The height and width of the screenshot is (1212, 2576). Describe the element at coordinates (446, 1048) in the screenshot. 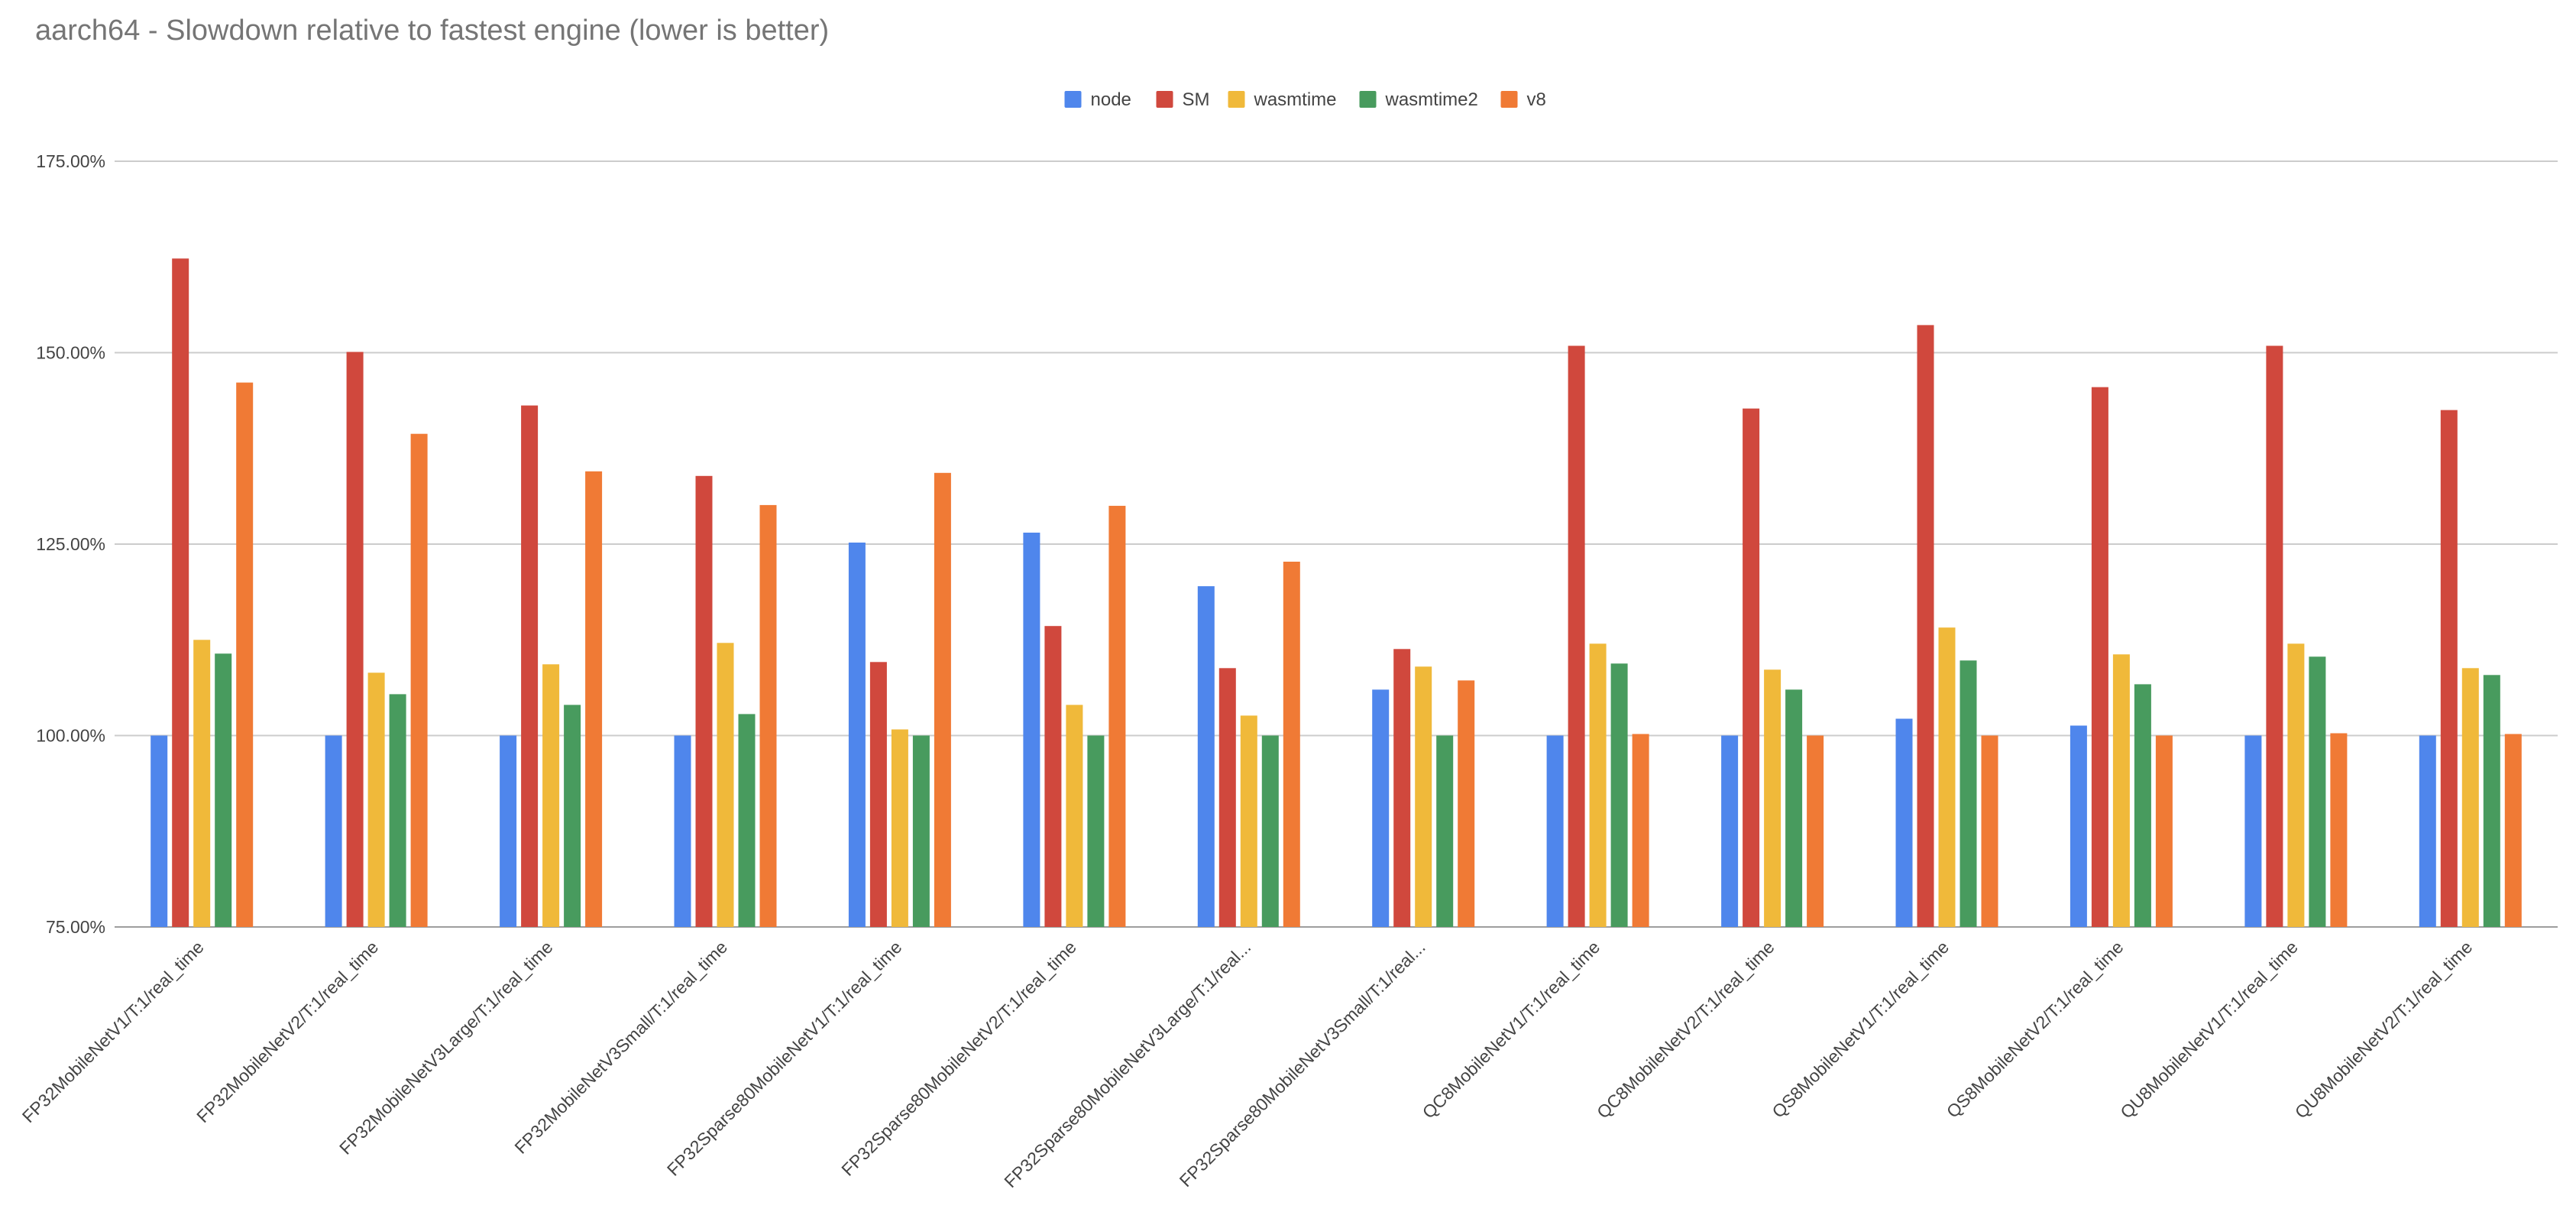

I see `x-tick-label: FP32MobileNetV3Large/T:1/real_time` at that location.